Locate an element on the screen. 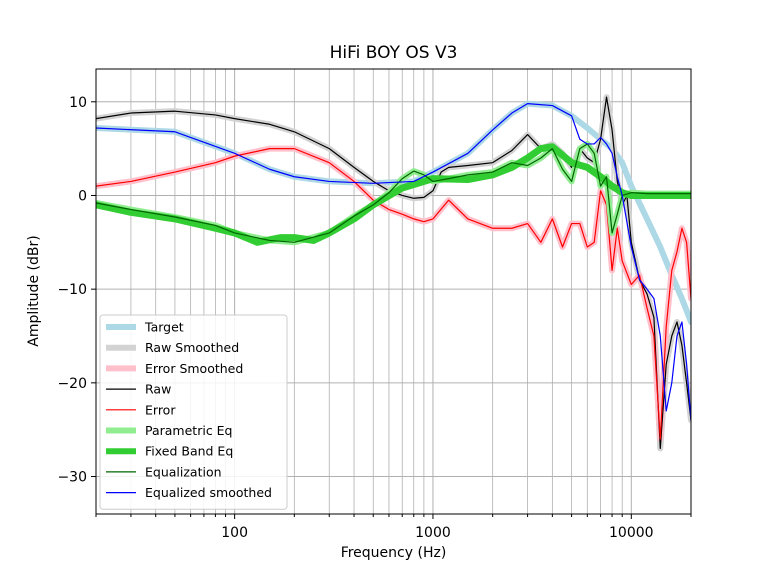 This screenshot has width=768, height=576. y-tick-label: −20 is located at coordinates (72, 384).